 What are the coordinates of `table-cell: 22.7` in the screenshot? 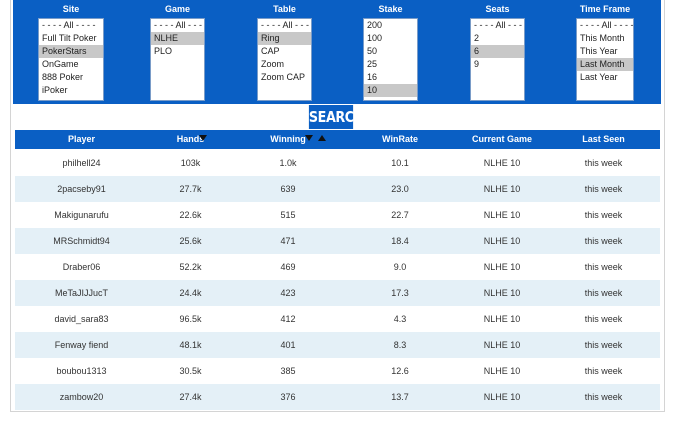 It's located at (400, 215).